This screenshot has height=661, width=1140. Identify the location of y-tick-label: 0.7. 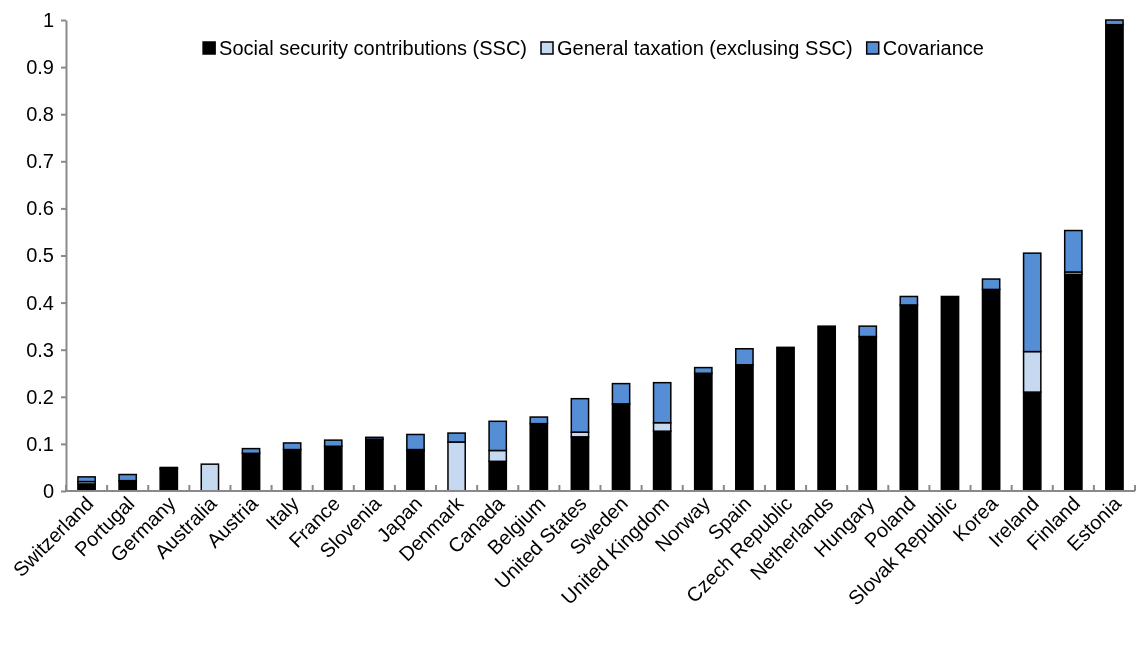
(40, 161).